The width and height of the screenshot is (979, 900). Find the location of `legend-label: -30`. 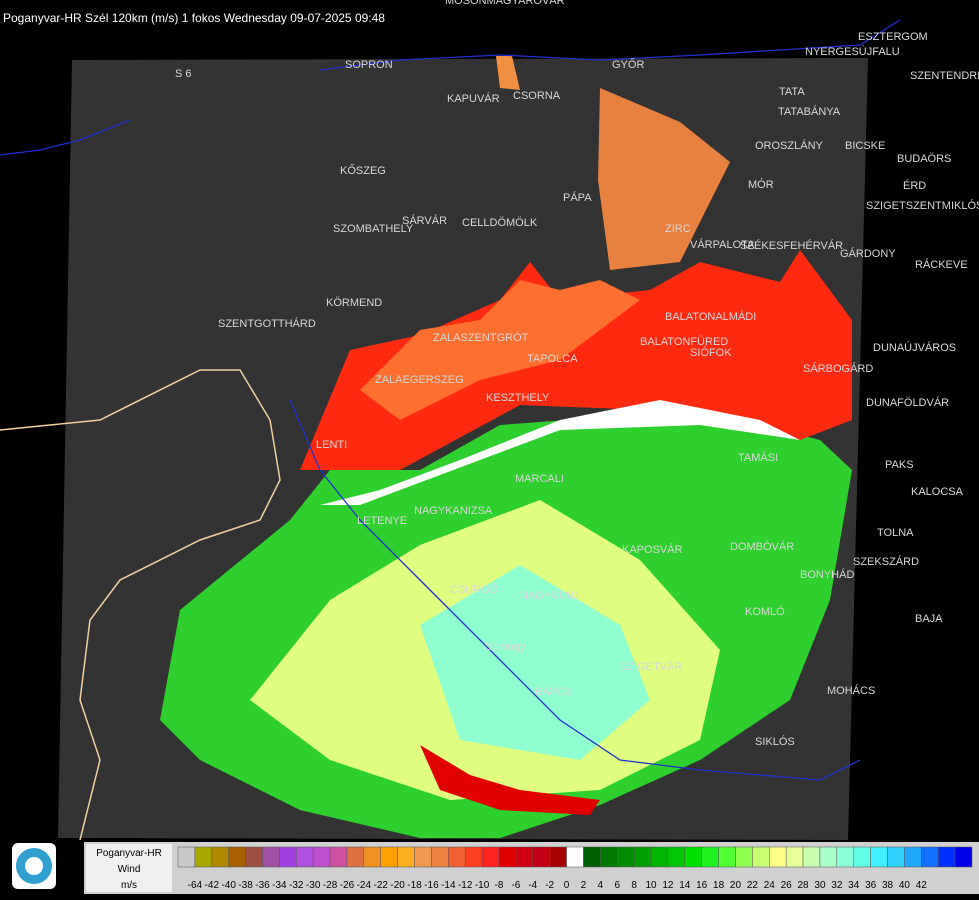

legend-label: -30 is located at coordinates (313, 885).